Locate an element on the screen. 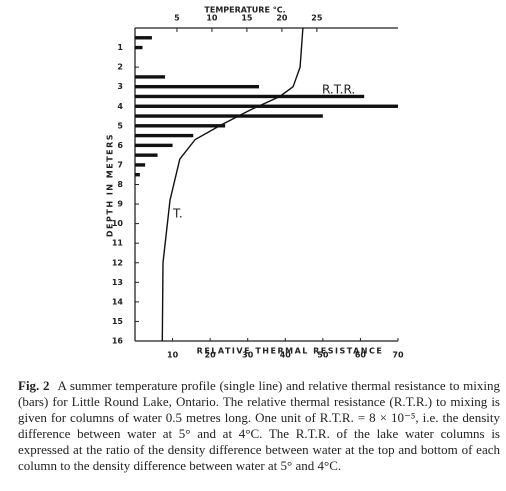  x-tick-label: 60 is located at coordinates (361, 355).